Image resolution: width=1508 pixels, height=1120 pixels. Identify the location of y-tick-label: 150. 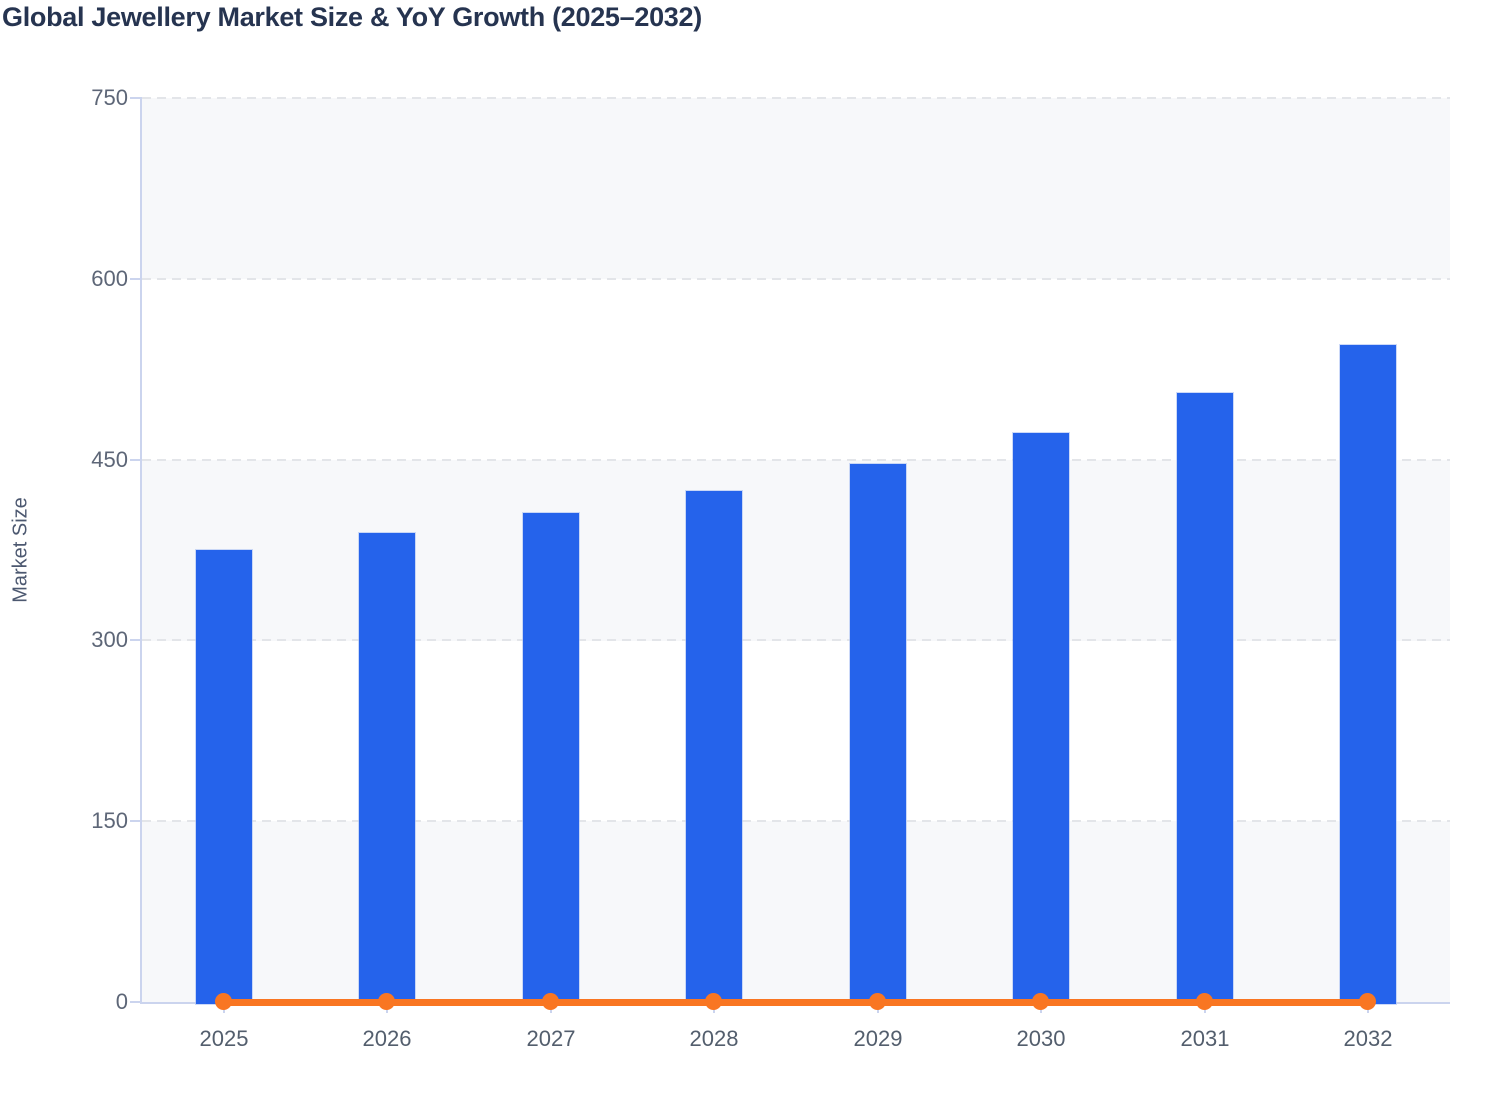
(109, 820).